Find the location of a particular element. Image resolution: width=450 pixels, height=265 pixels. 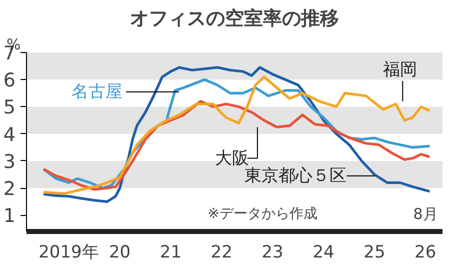

x-tick-label: 2019年 is located at coordinates (68, 252).